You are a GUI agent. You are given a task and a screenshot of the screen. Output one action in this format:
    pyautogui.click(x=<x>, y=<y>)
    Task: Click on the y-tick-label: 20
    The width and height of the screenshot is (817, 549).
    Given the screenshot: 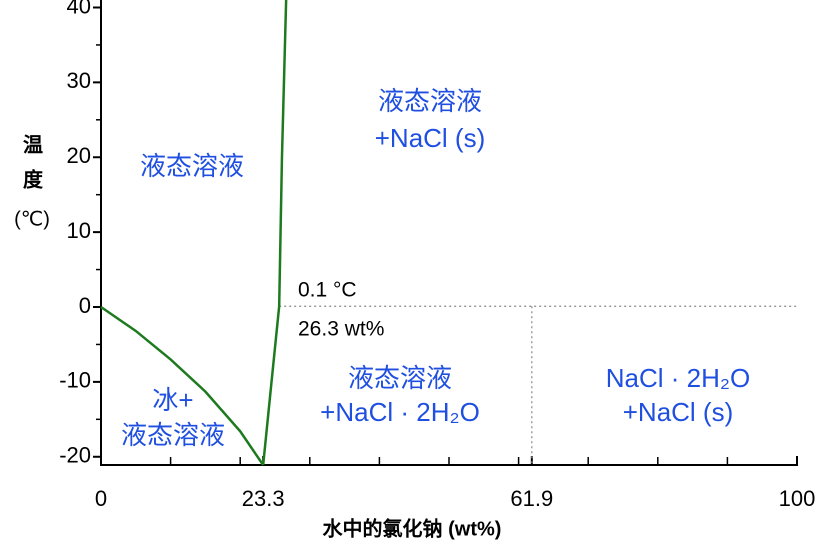 What is the action you would take?
    pyautogui.click(x=79, y=155)
    